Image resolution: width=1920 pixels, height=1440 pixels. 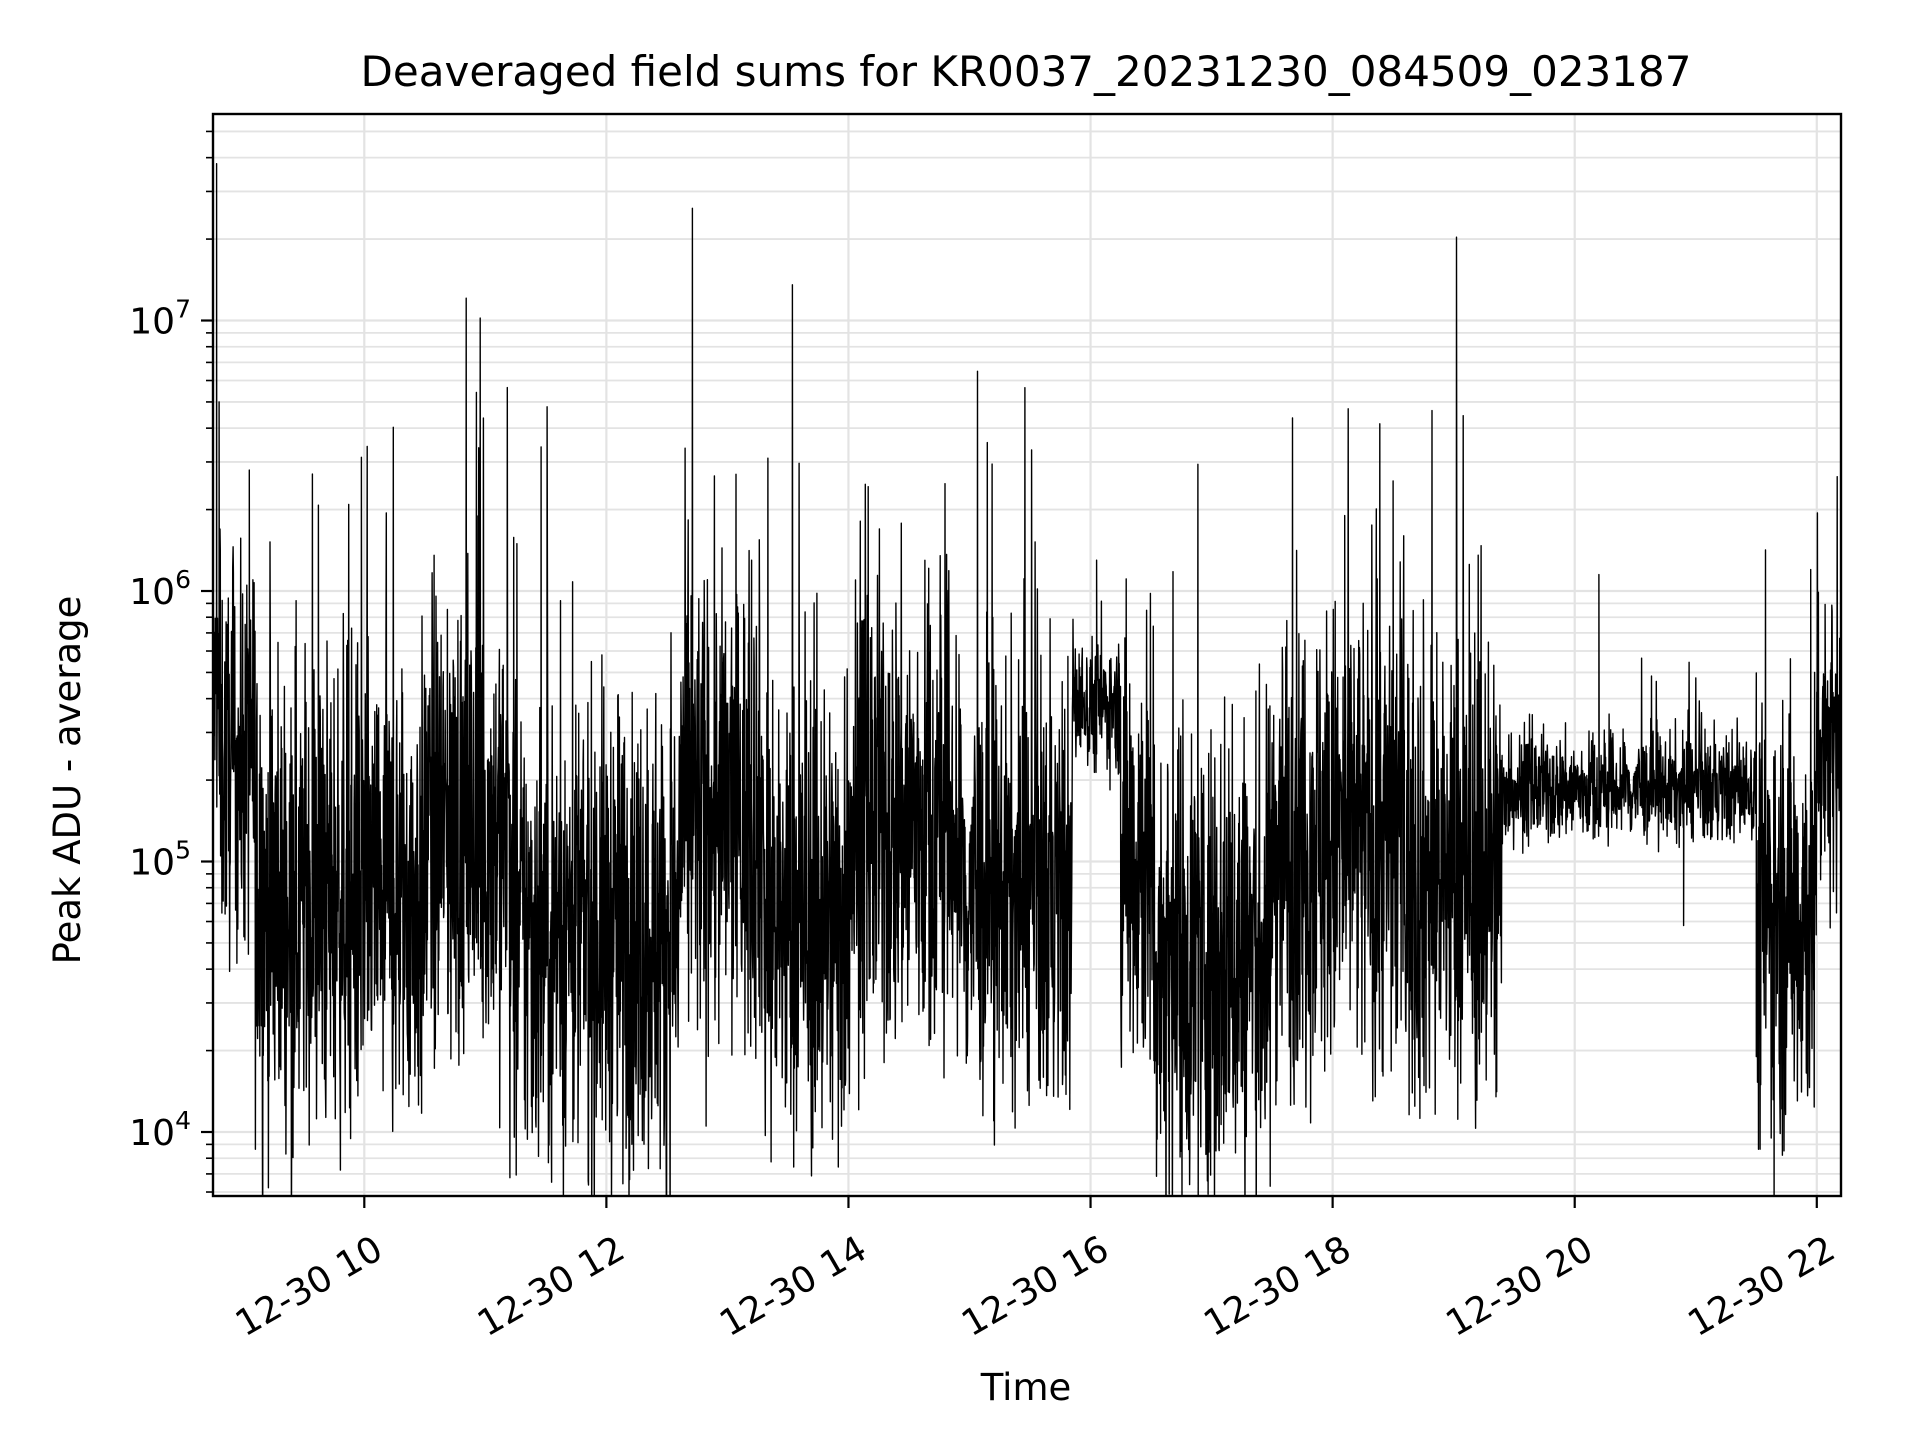 What do you see at coordinates (160, 319) in the screenshot?
I see `y-tick-label: 10⁷` at bounding box center [160, 319].